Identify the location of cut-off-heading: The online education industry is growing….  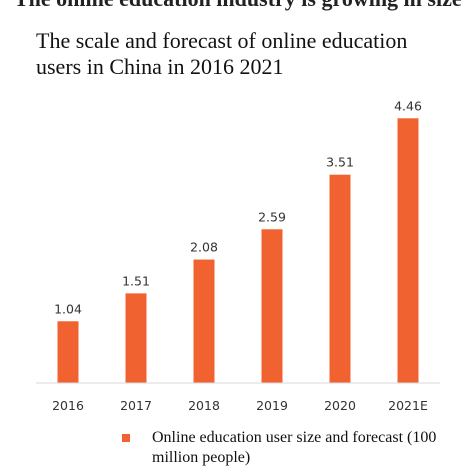
(244, 6).